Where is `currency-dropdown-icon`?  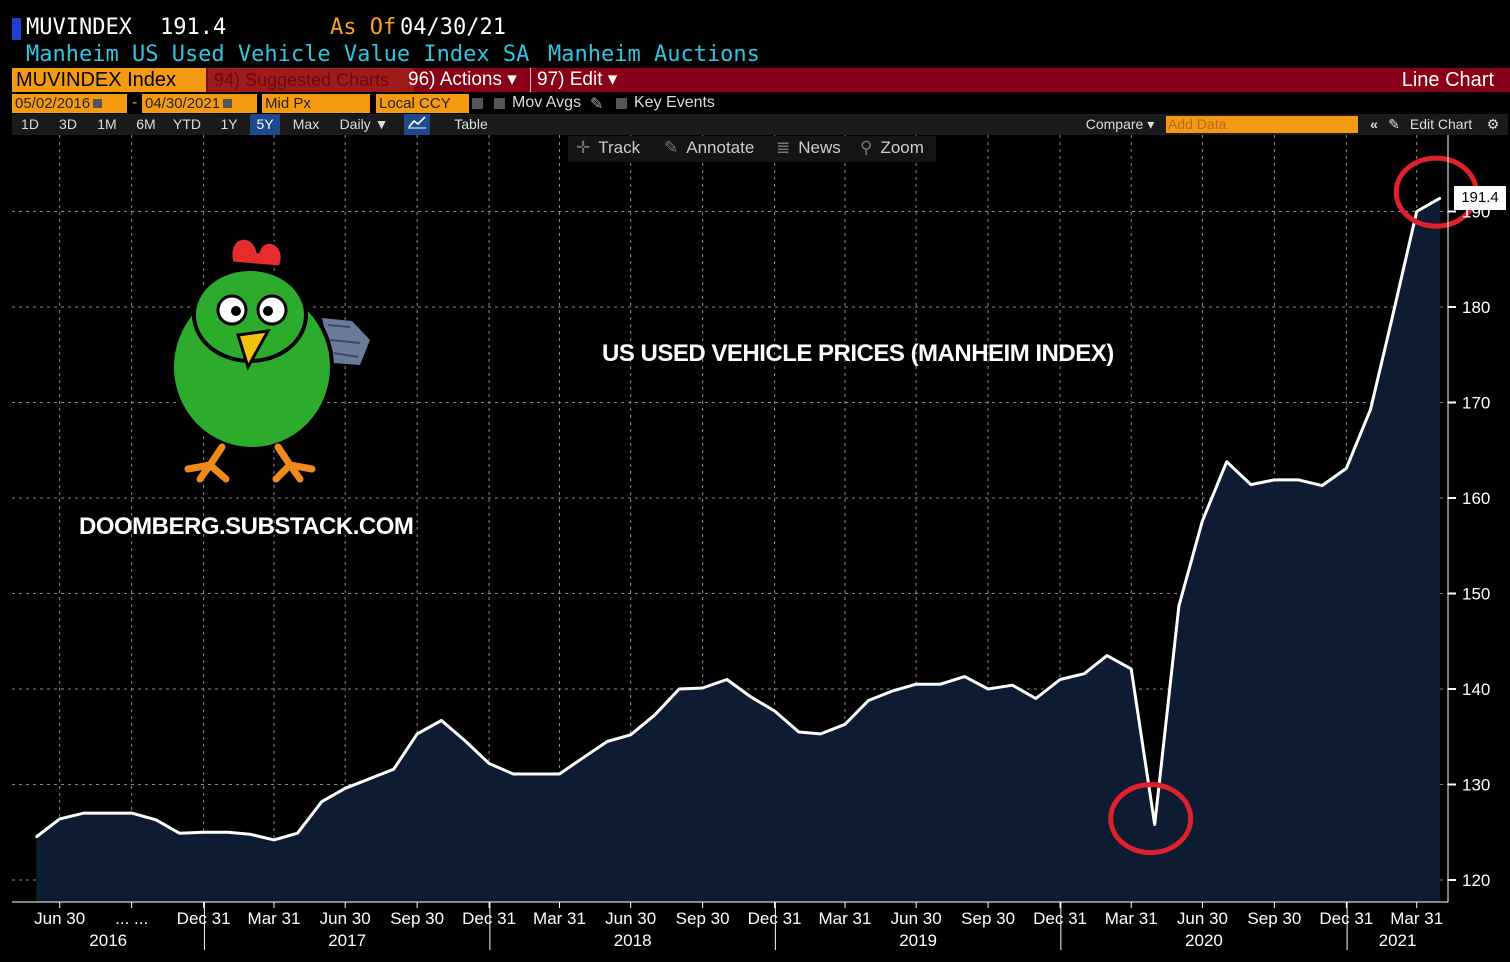
currency-dropdown-icon is located at coordinates (477, 103).